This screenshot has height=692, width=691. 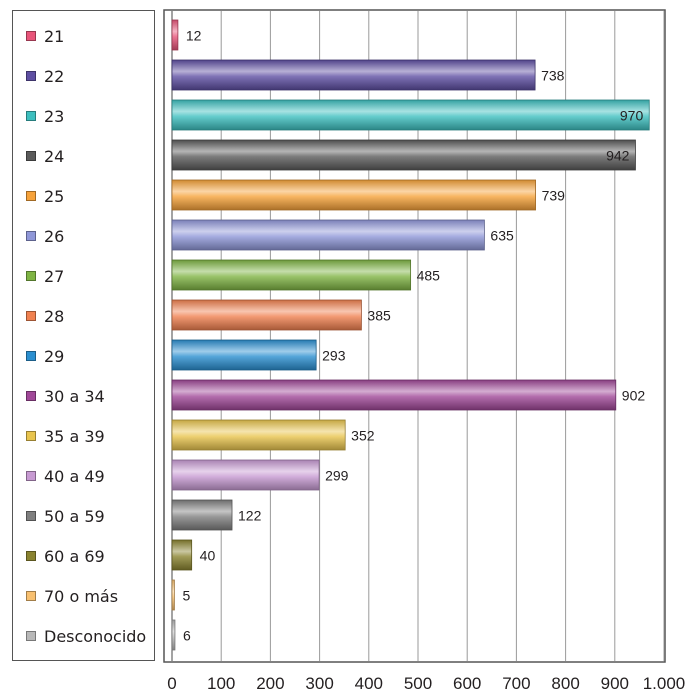 What do you see at coordinates (394, 395) in the screenshot?
I see `bar-30 a 34` at bounding box center [394, 395].